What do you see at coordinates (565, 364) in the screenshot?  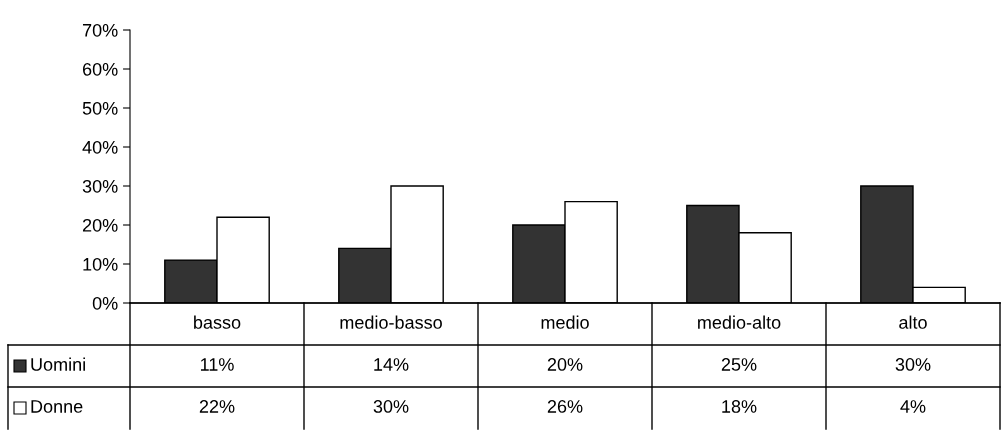 I see `data-label: 20%` at bounding box center [565, 364].